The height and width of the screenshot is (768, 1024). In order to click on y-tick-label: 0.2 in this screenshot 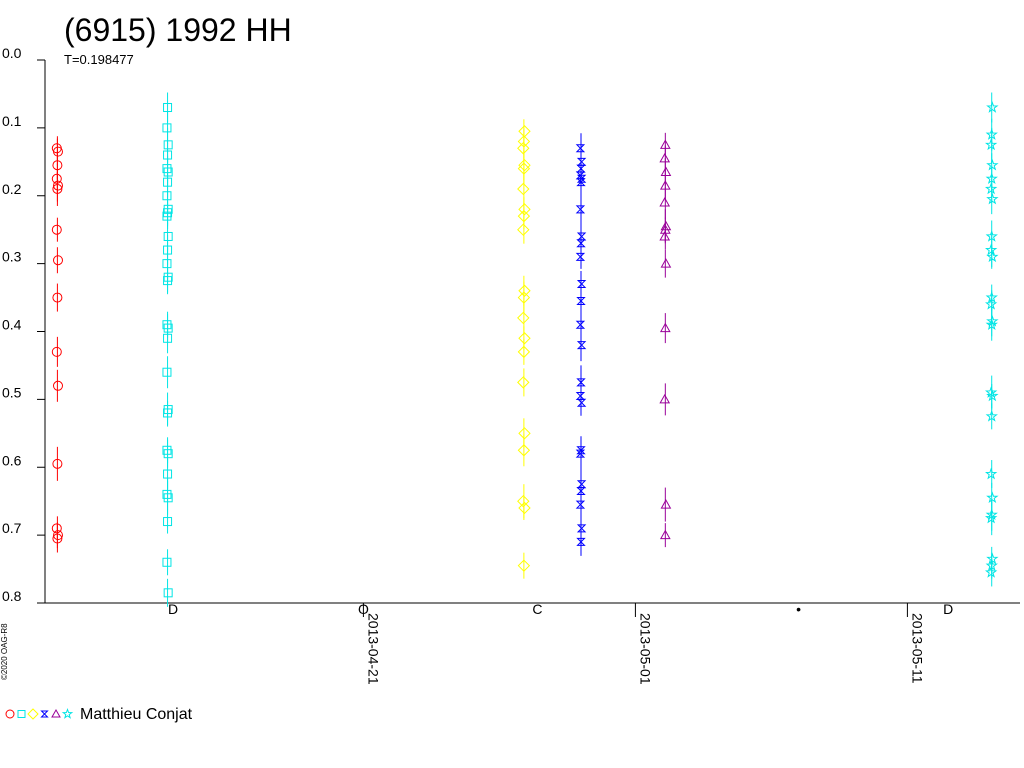, I will do `click(12, 189)`.